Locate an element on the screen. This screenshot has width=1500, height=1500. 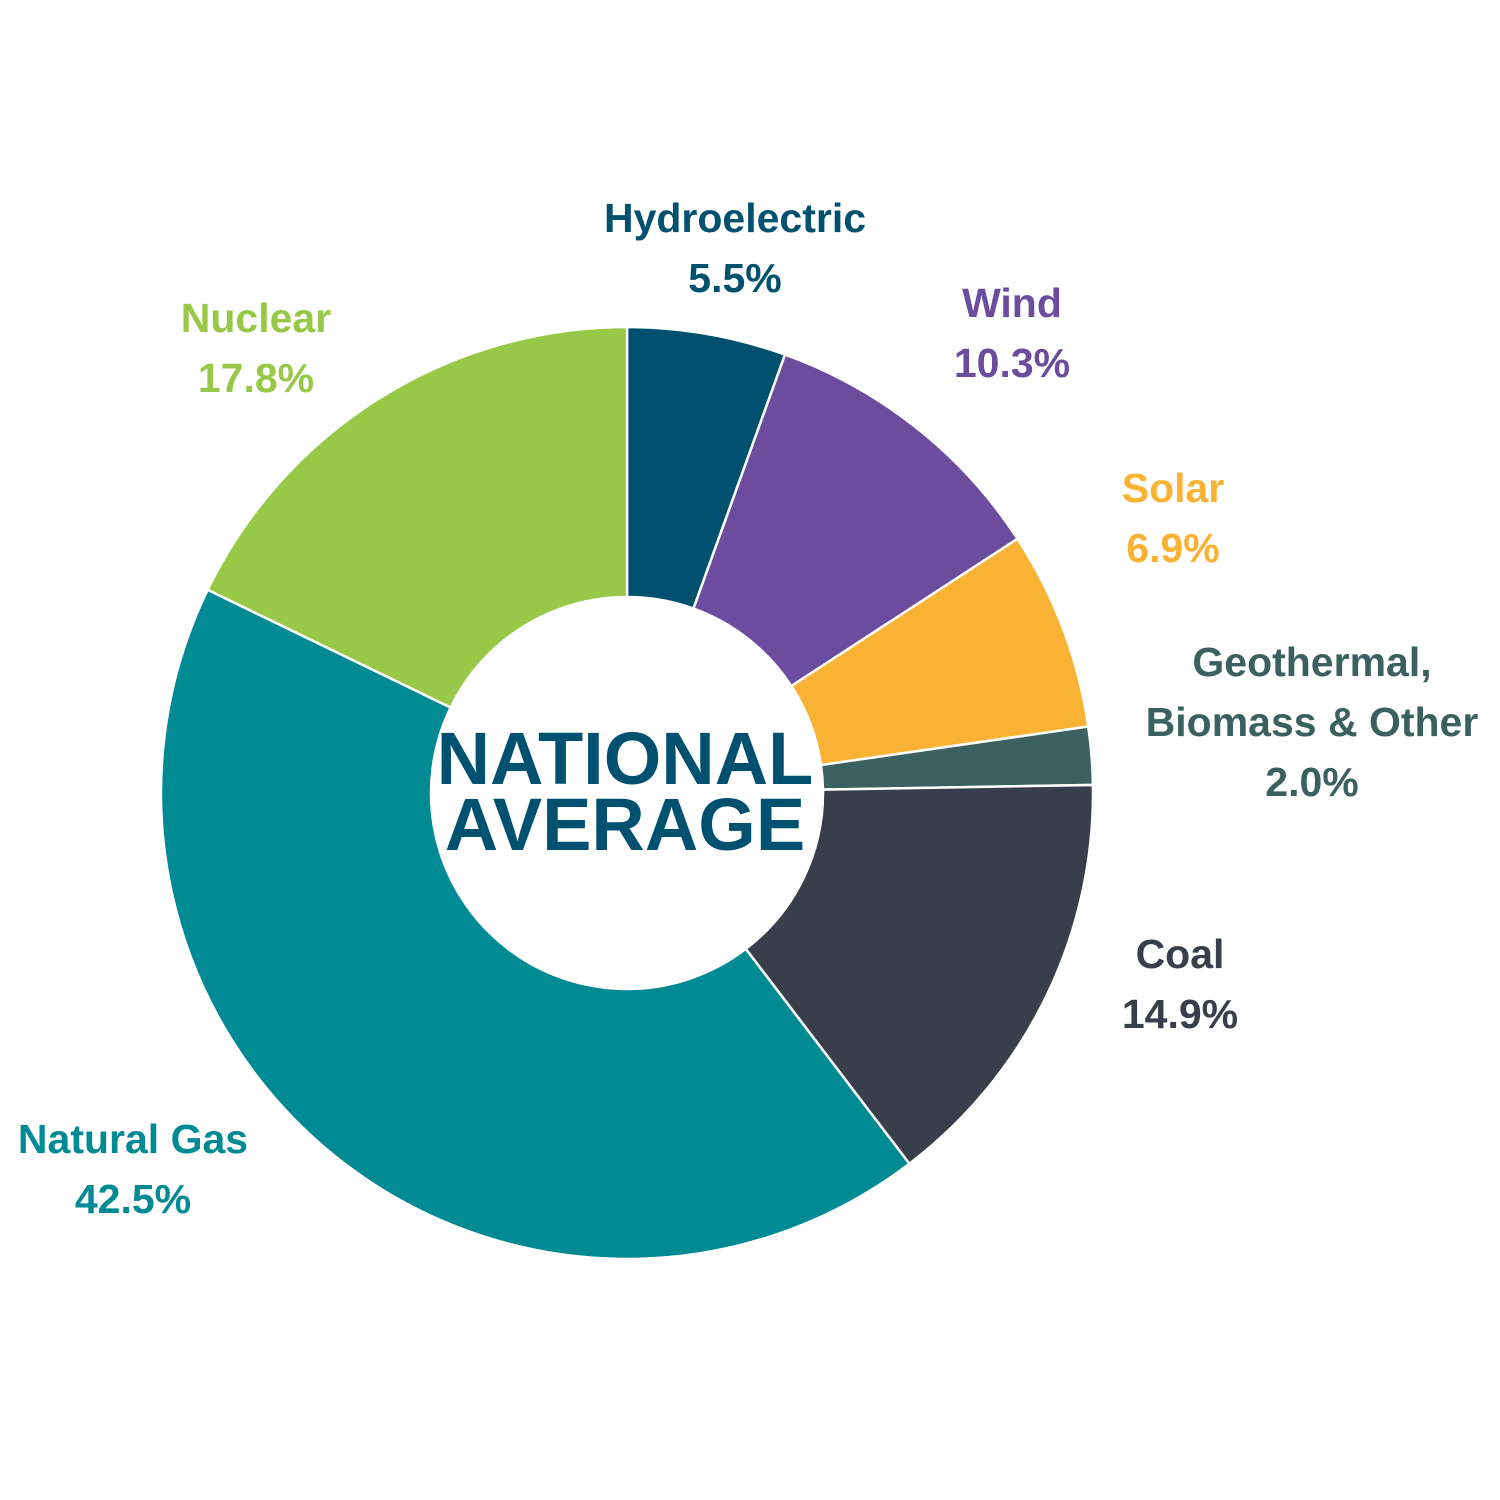
label-nuclear: Nuclear 17.8% is located at coordinates (256, 348).